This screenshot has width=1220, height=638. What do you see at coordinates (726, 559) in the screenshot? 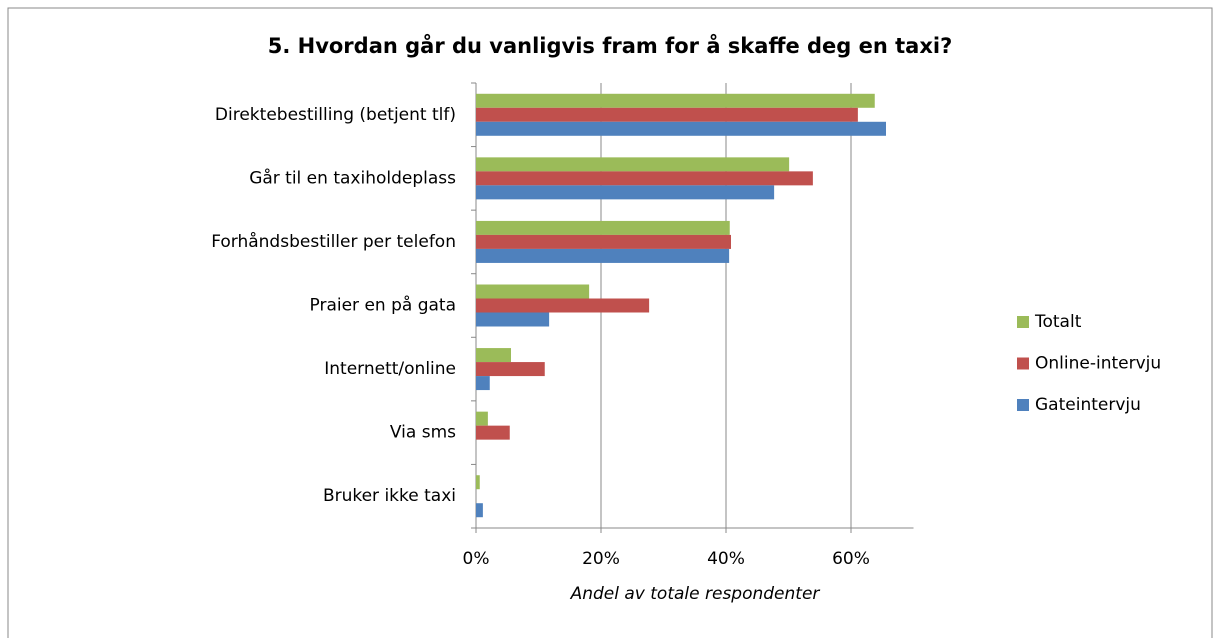
I see `x-tick-label: 40%` at bounding box center [726, 559].